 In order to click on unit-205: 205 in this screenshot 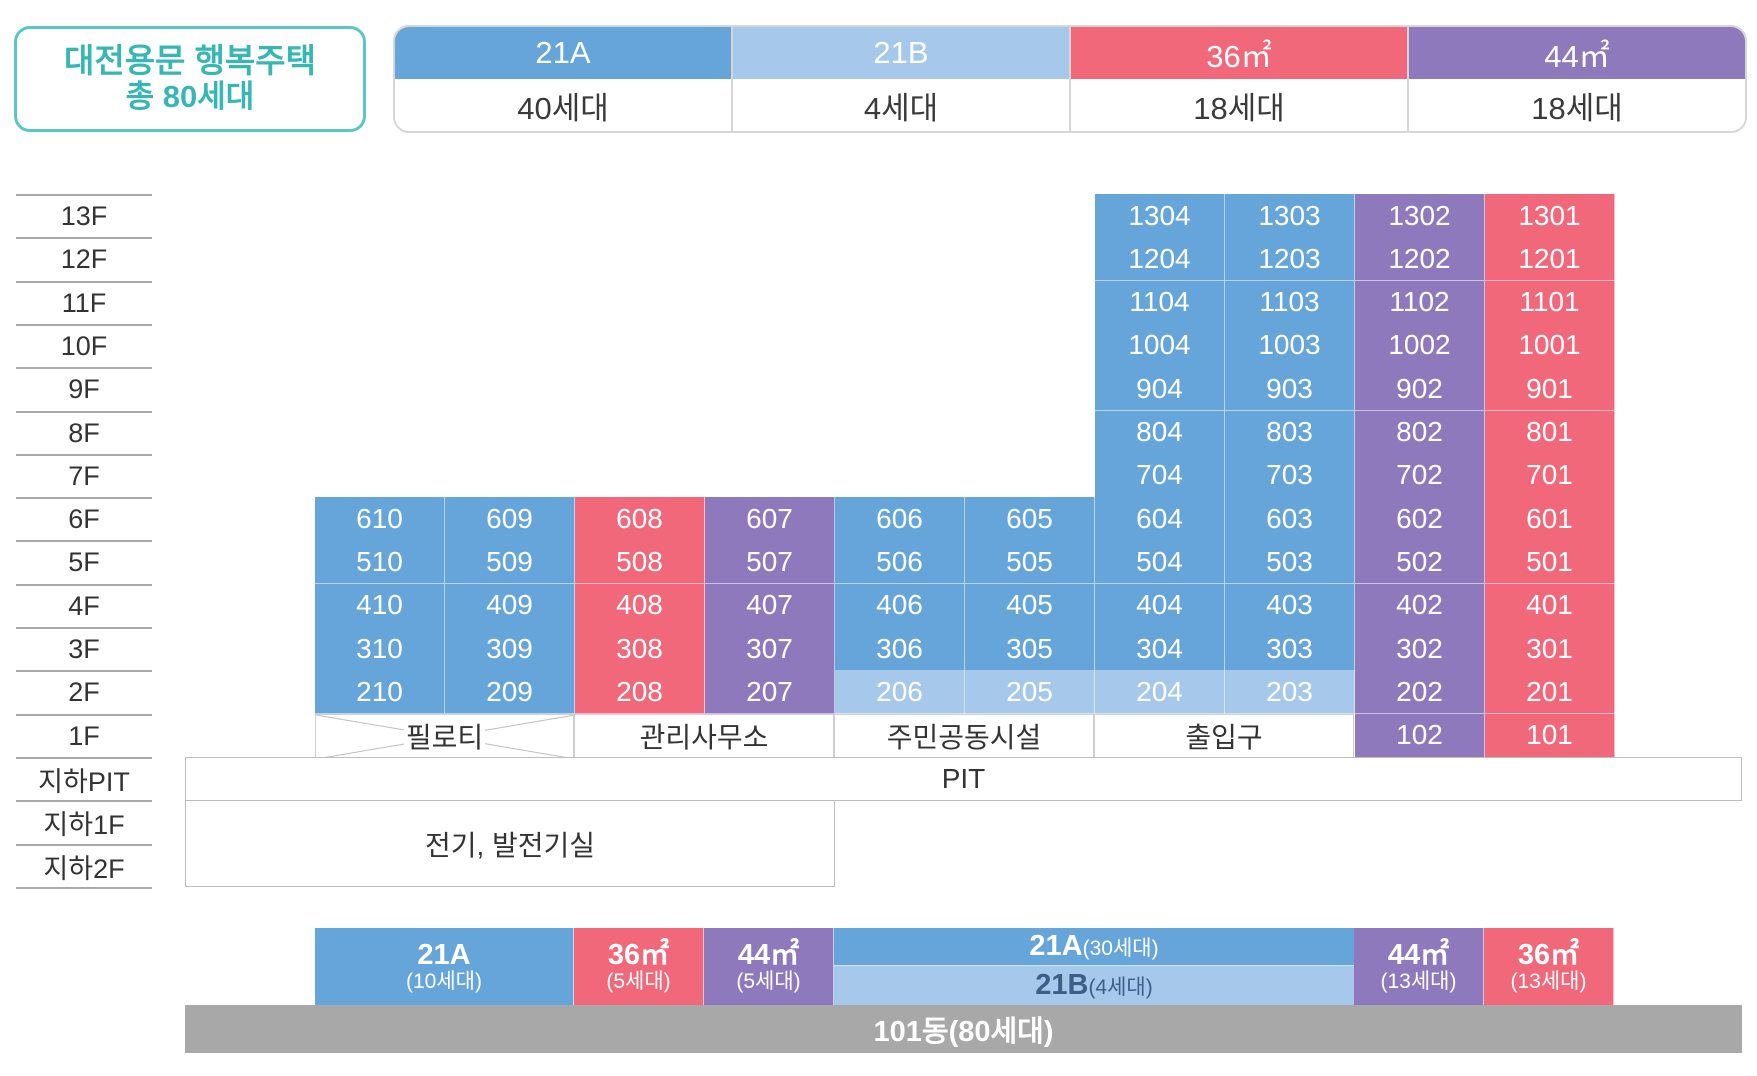, I will do `click(1030, 692)`.